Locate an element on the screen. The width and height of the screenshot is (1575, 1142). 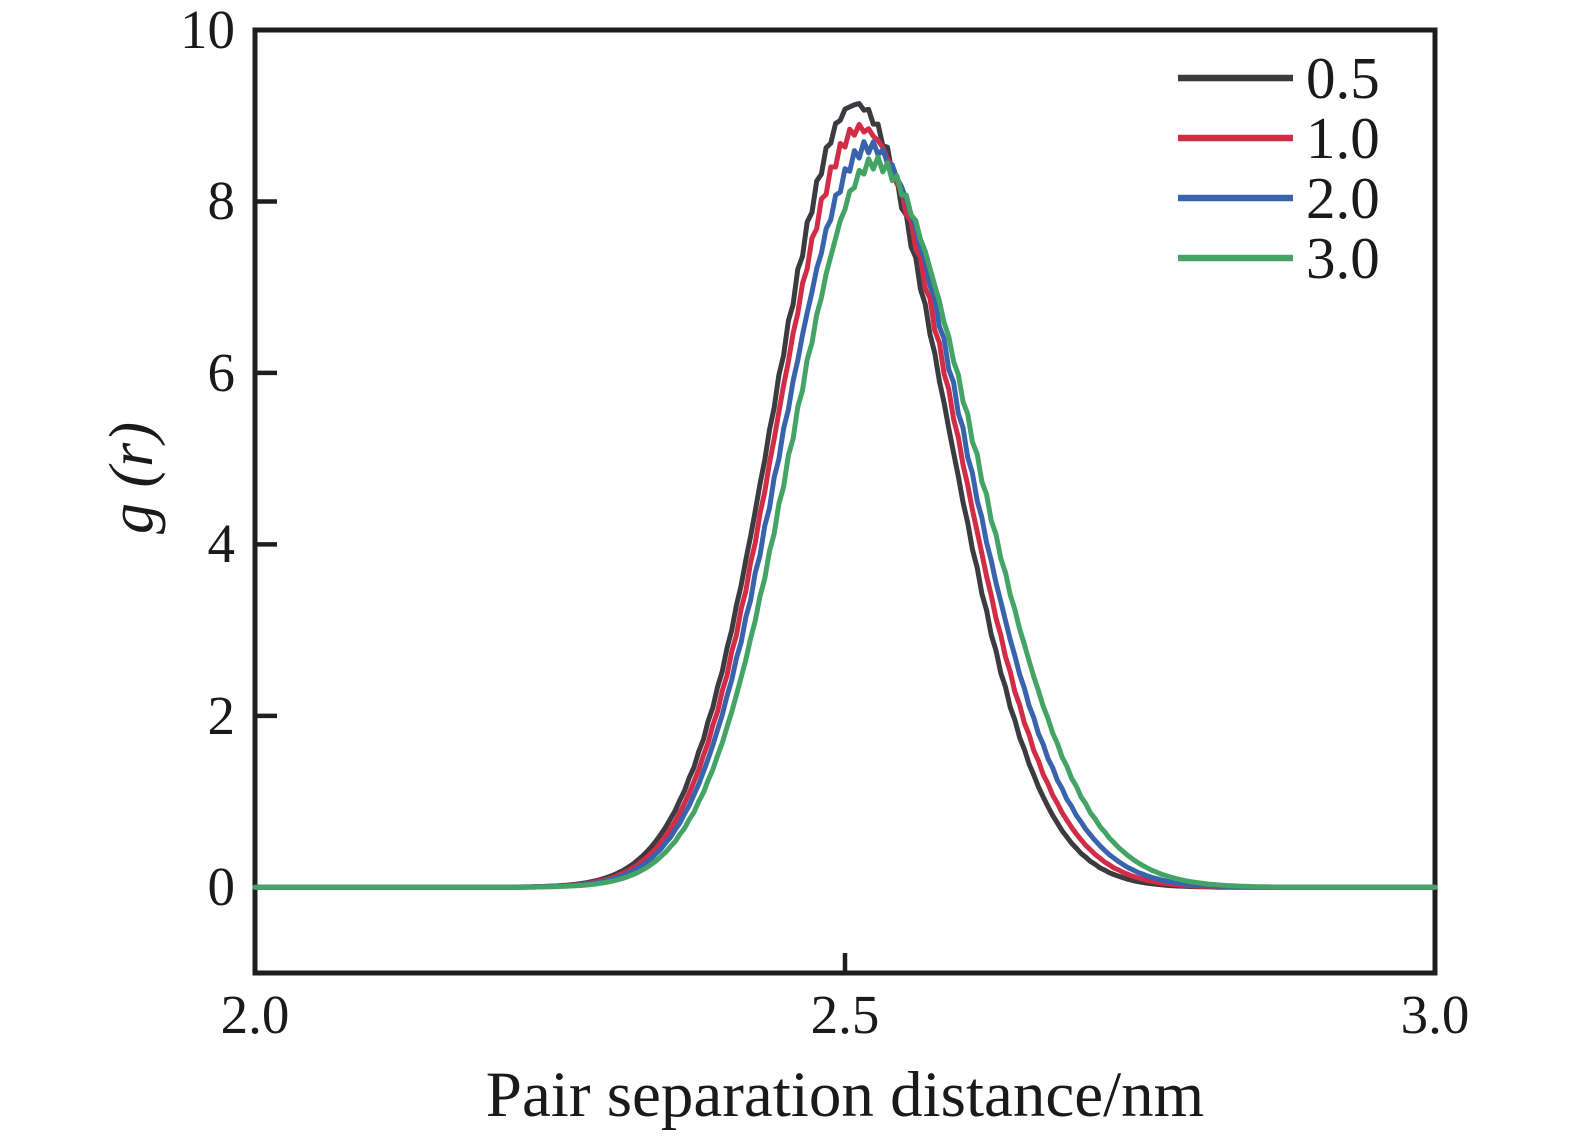
y-tick-label-4: 4 is located at coordinates (221, 544).